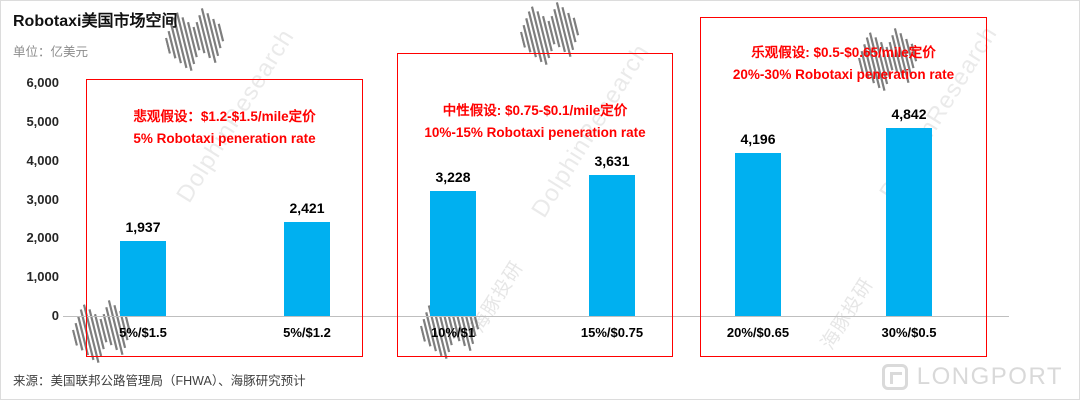 The height and width of the screenshot is (400, 1080). Describe the element at coordinates (143, 278) in the screenshot. I see `bar-5%/$1.5` at that location.